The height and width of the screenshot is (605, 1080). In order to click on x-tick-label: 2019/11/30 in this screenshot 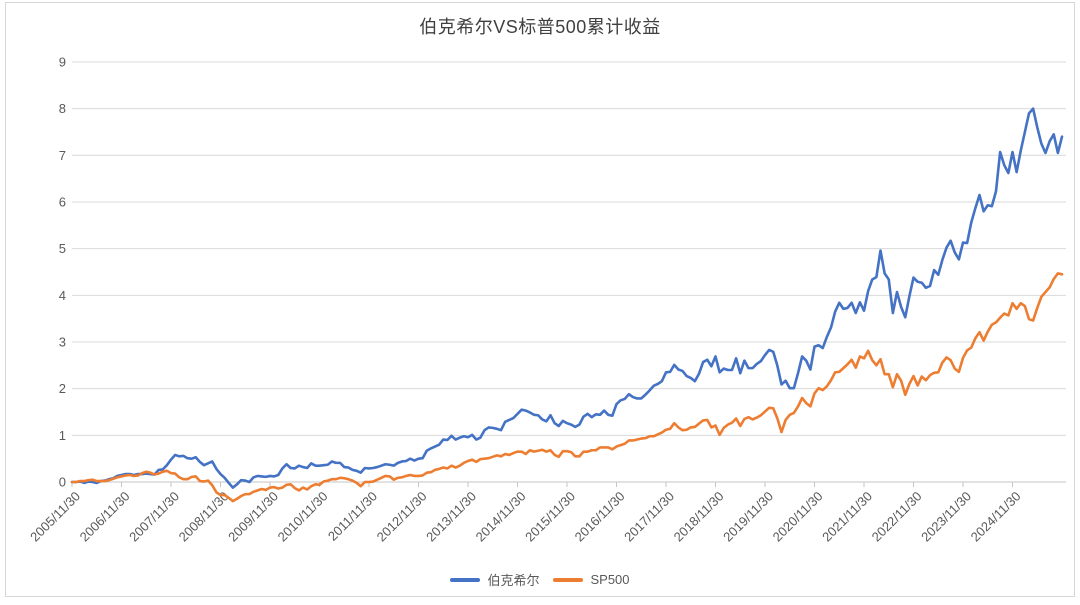, I will do `click(748, 517)`.